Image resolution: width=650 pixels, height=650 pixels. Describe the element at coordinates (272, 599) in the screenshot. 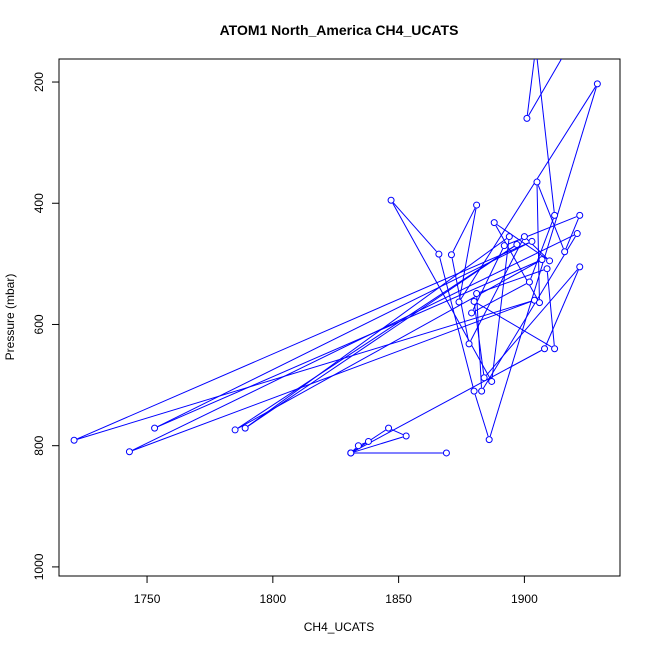

I see `x-tick-label: 1800` at that location.